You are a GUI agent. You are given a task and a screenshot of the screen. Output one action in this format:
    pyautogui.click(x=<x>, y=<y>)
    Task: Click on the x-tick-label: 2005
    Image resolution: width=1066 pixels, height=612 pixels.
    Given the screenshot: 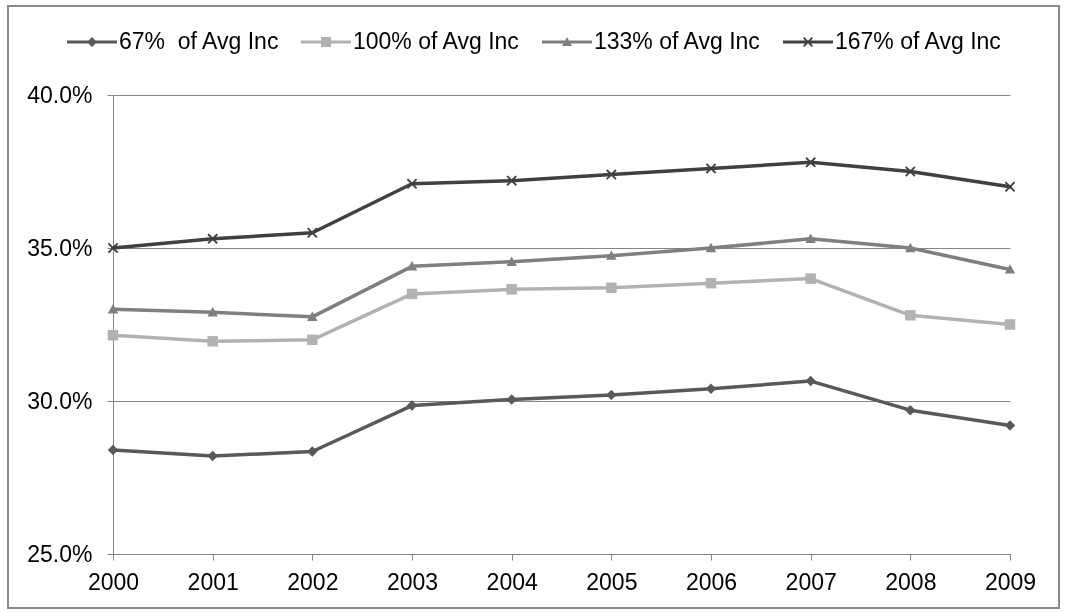 What is the action you would take?
    pyautogui.click(x=612, y=581)
    